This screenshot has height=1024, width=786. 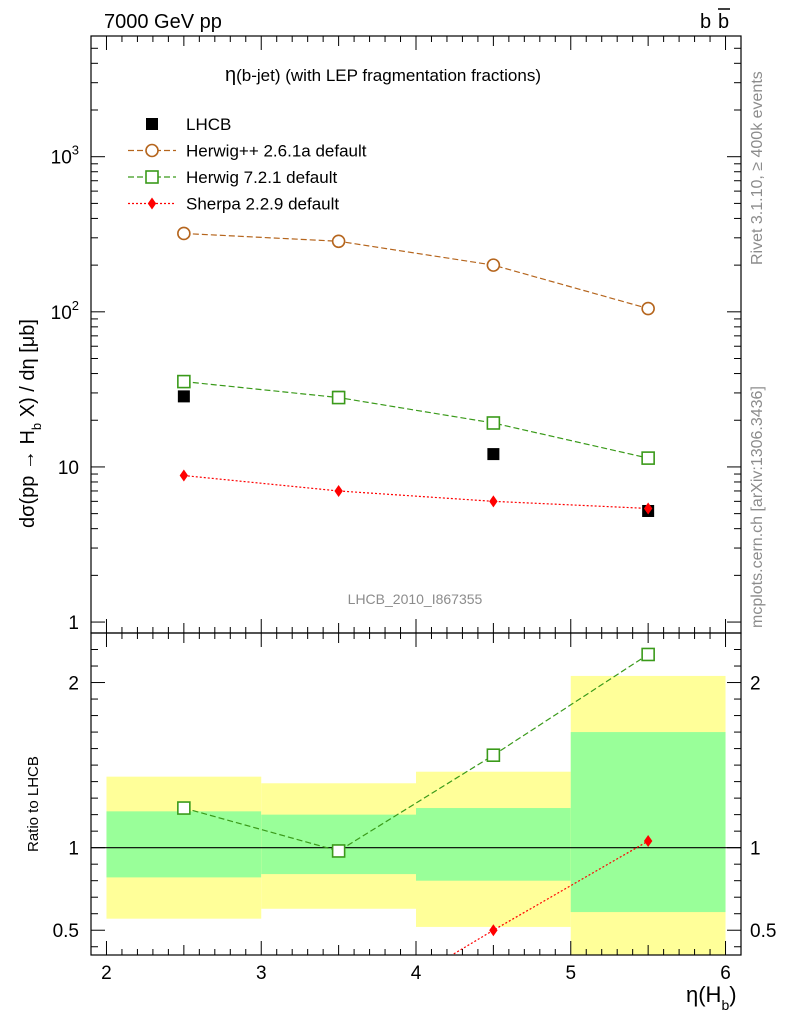 I want to click on ratio-x-tick-label: 3, so click(x=261, y=973).